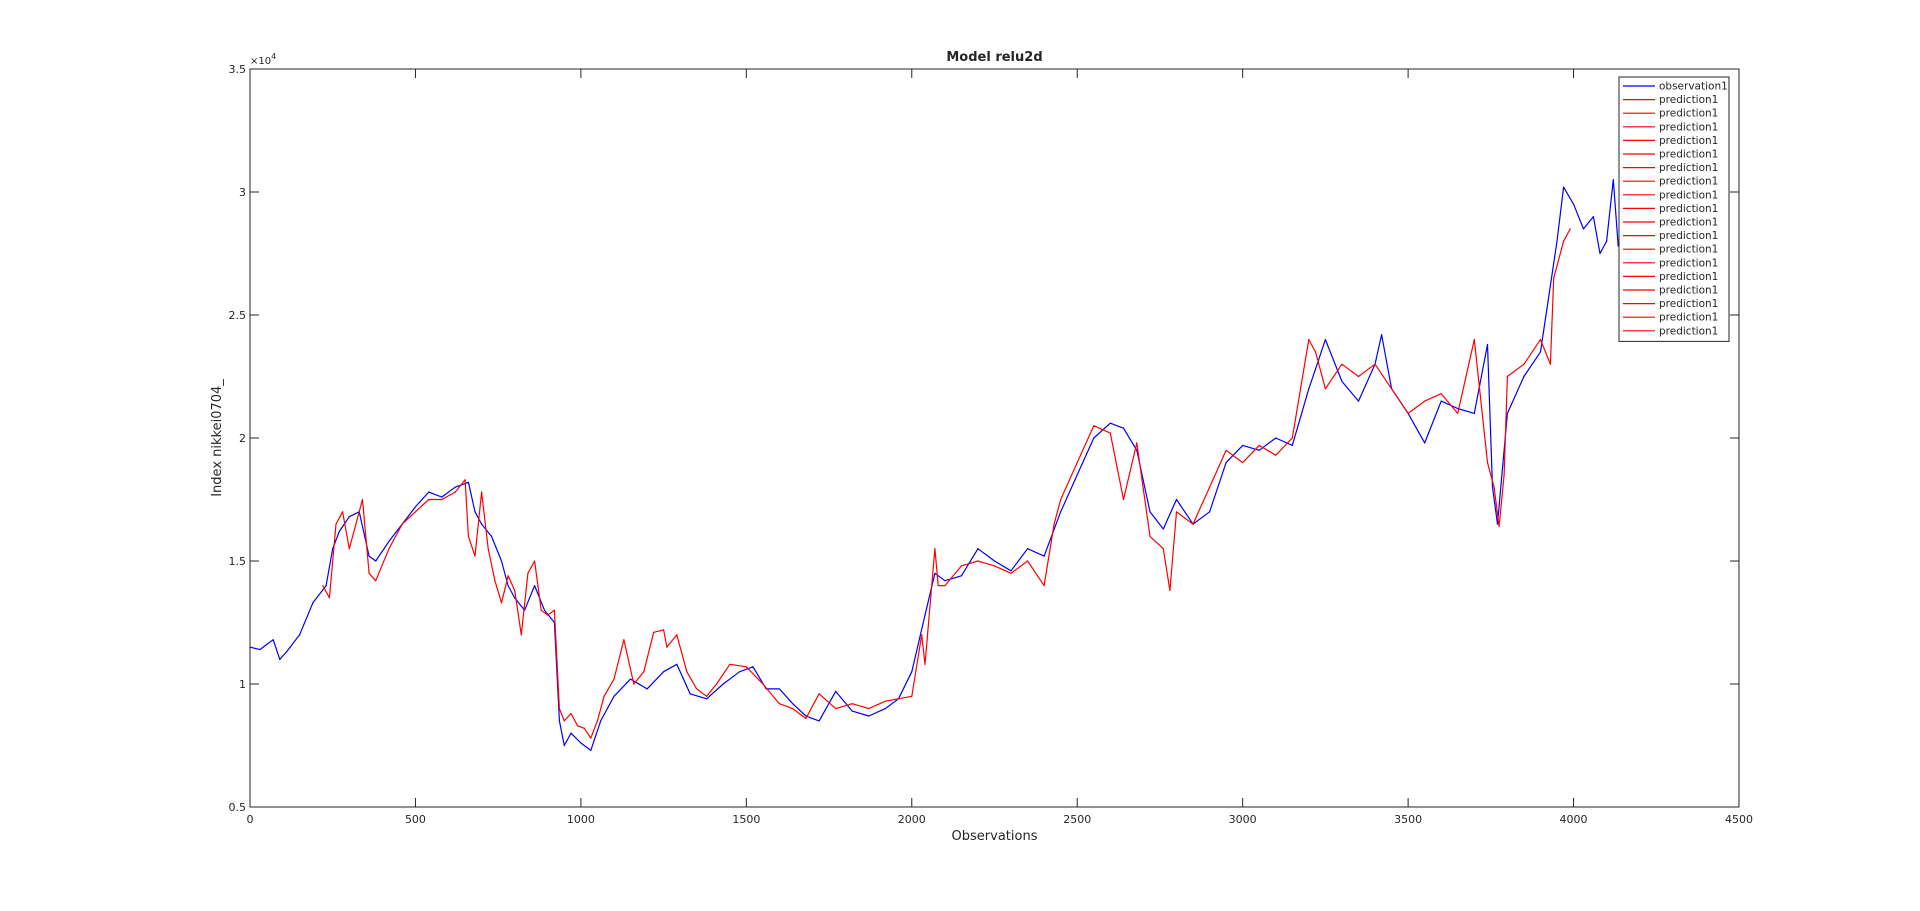  Describe the element at coordinates (242, 438) in the screenshot. I see `y-tick-label: 2` at that location.